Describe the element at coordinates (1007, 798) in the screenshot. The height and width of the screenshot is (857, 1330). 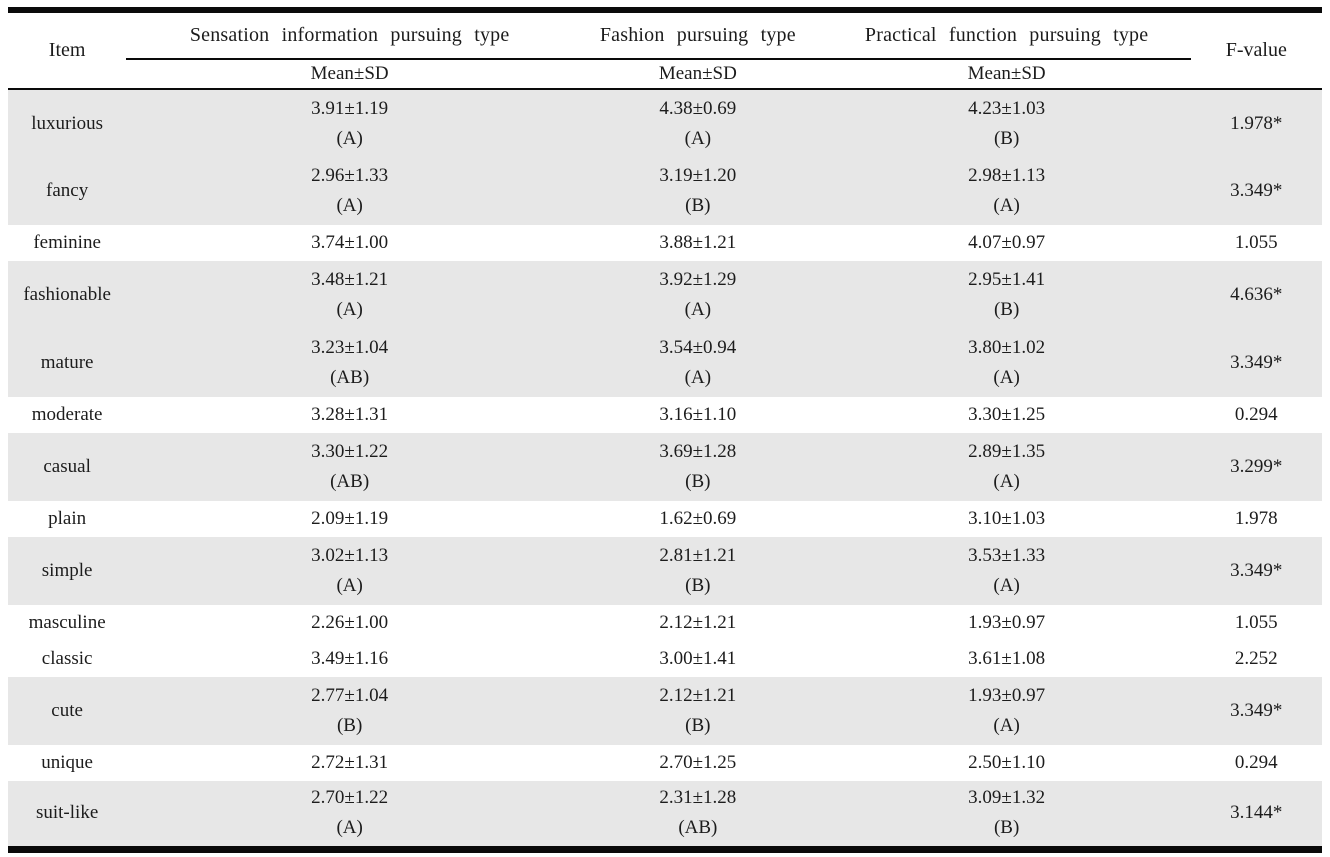
I see `mean-sd-value: 3.09±1.32` at that location.